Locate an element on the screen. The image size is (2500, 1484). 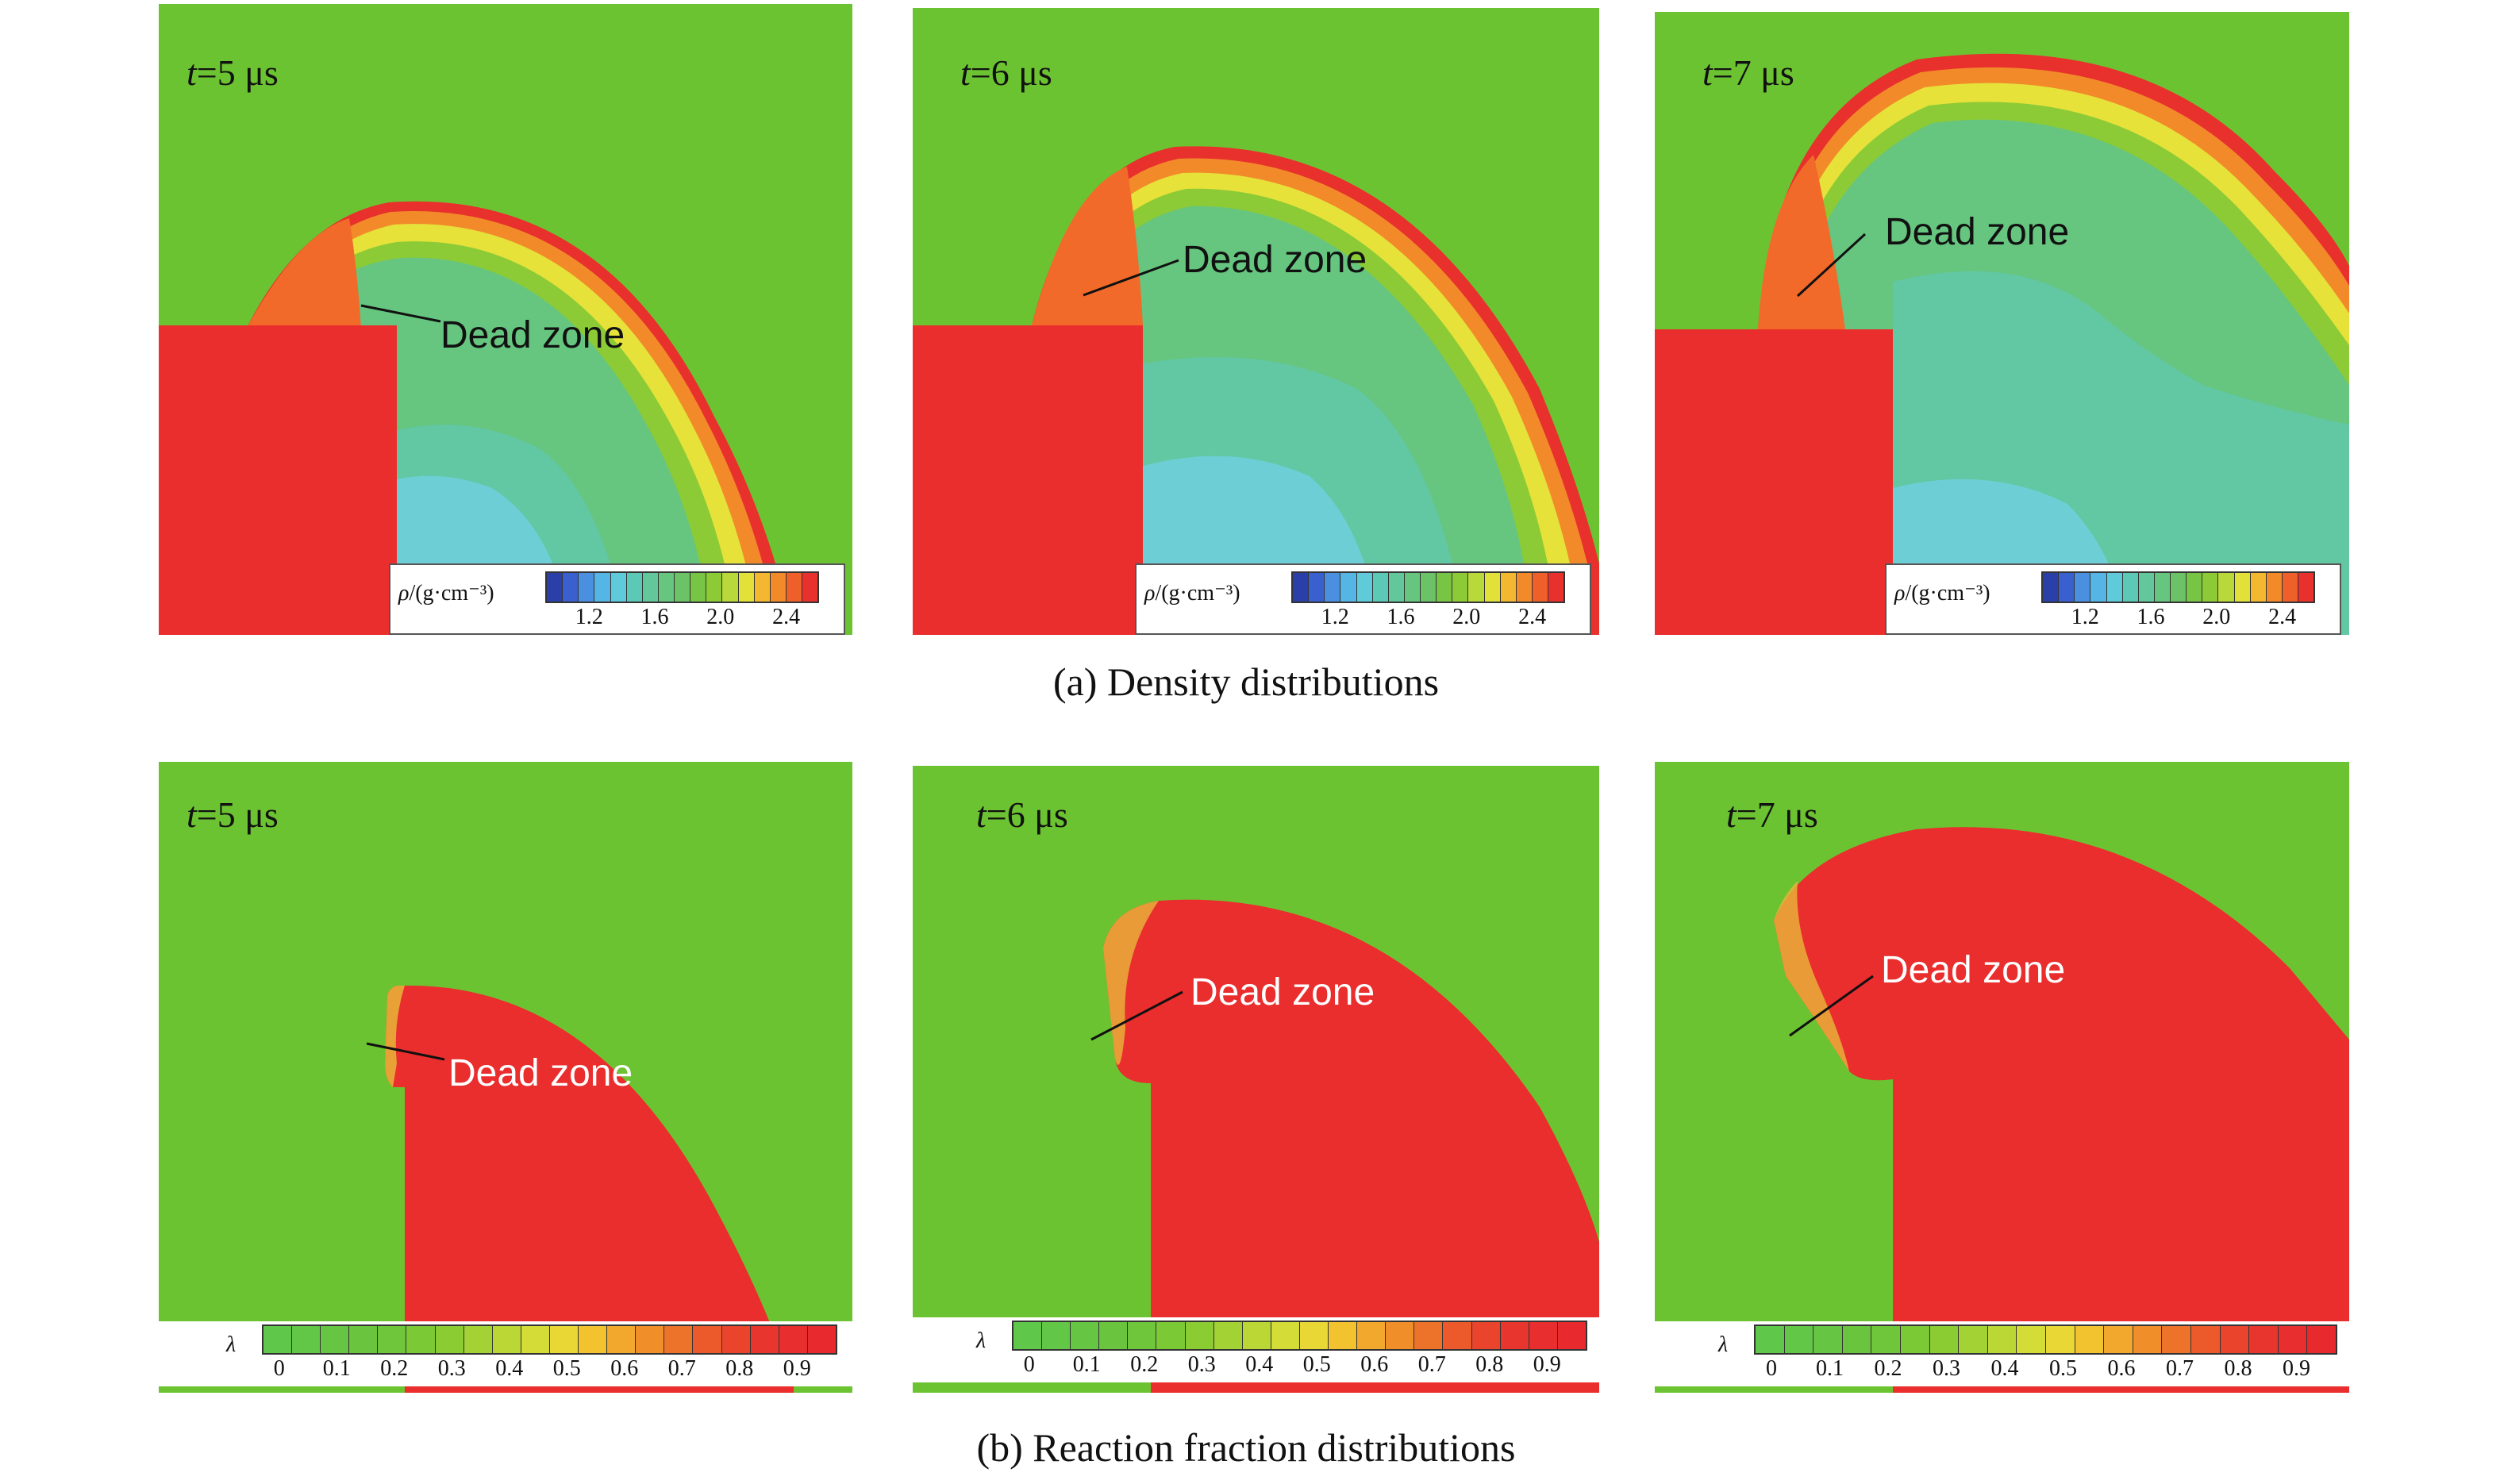
time-label: t=5 μs is located at coordinates (233, 73).